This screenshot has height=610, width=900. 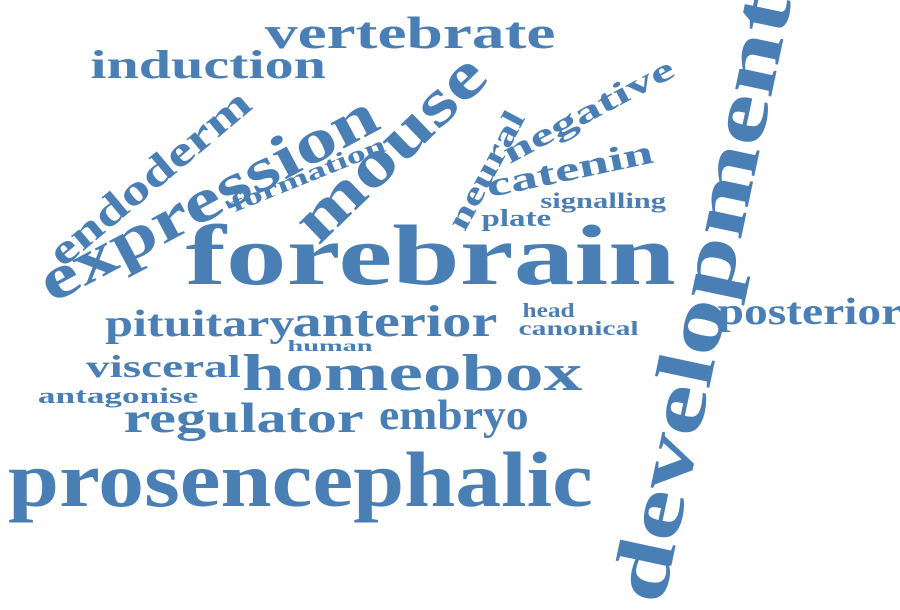 I want to click on word-posterior: posterior, so click(x=808, y=312).